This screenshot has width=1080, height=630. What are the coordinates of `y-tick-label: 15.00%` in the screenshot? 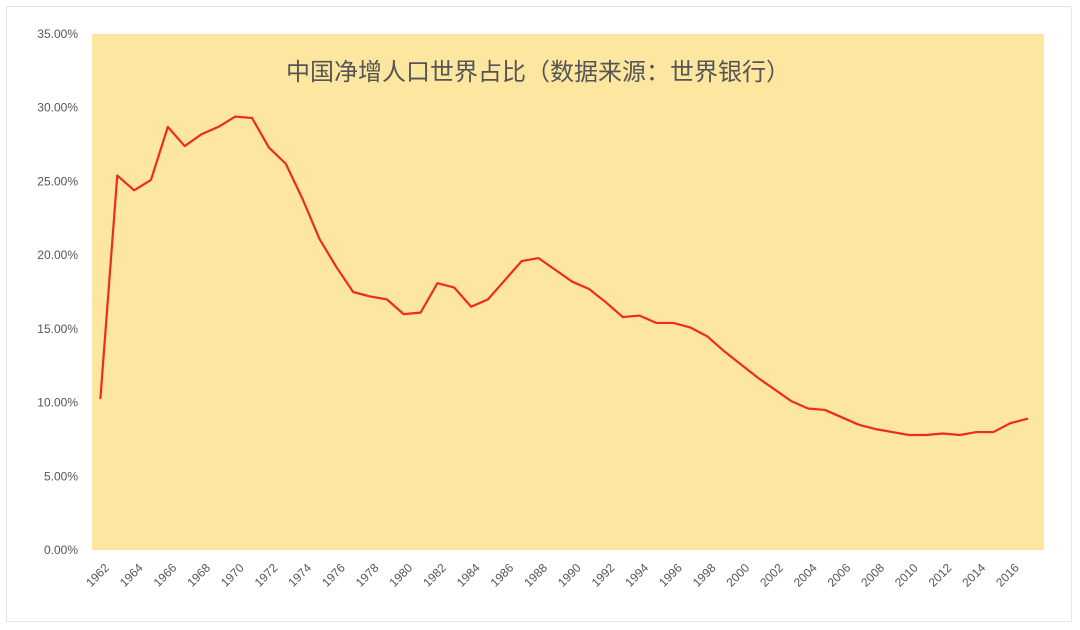 It's located at (57, 329).